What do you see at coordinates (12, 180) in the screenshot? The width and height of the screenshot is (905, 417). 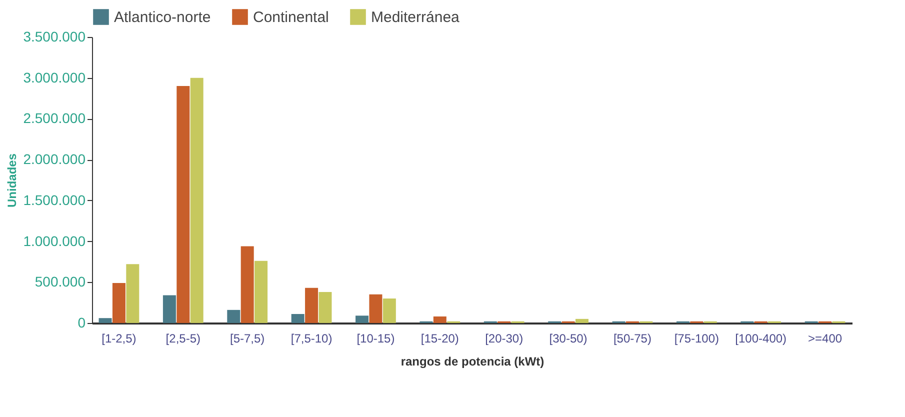 I see `y-axis-title: Unidades` at bounding box center [12, 180].